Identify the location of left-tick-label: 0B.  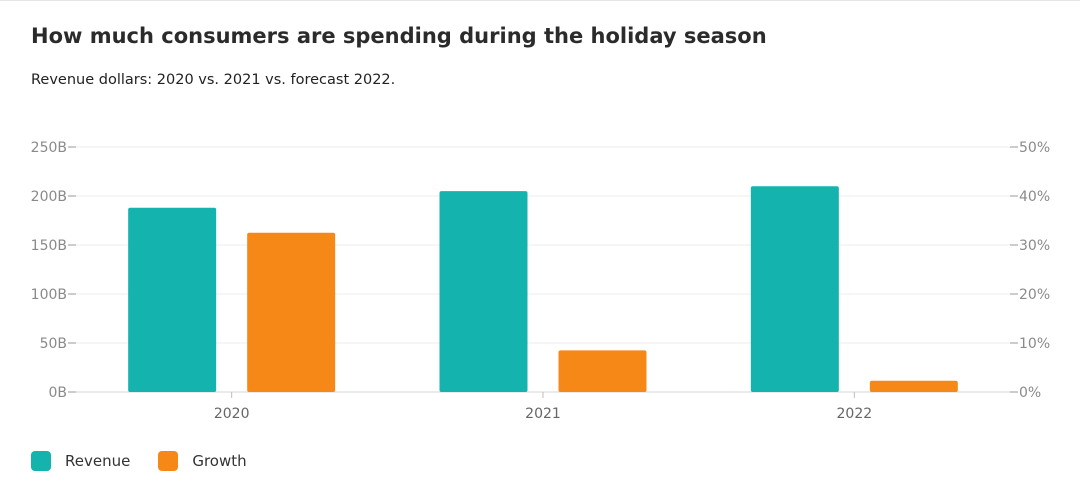
(57, 393).